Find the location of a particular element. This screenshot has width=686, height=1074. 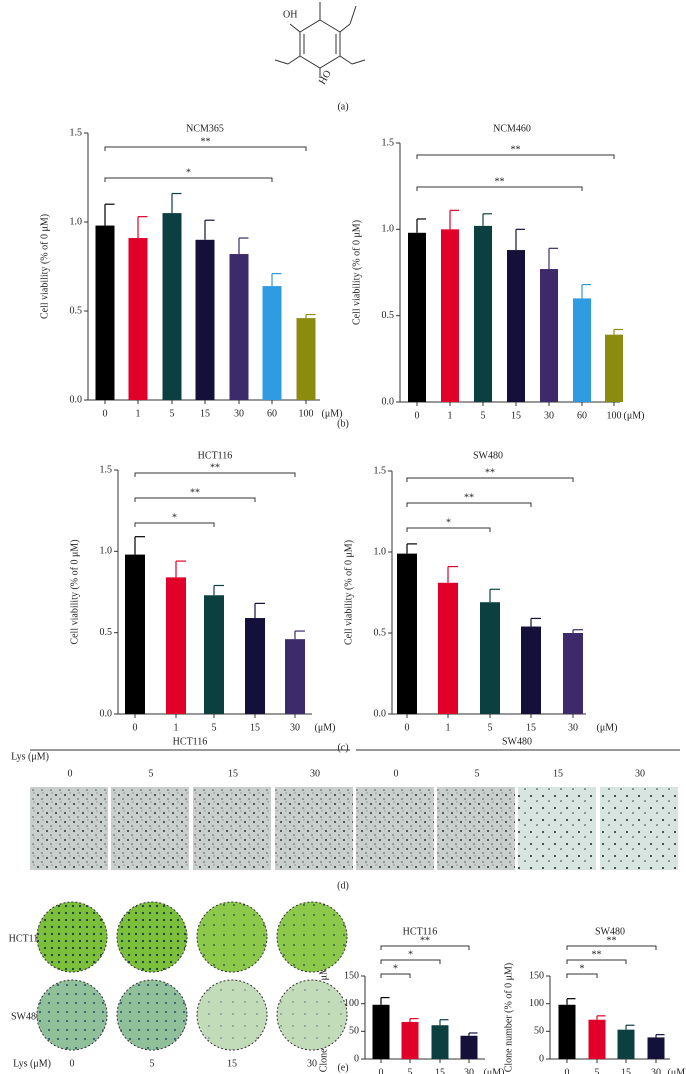

cell-line-label: HCT116 is located at coordinates (26, 938).